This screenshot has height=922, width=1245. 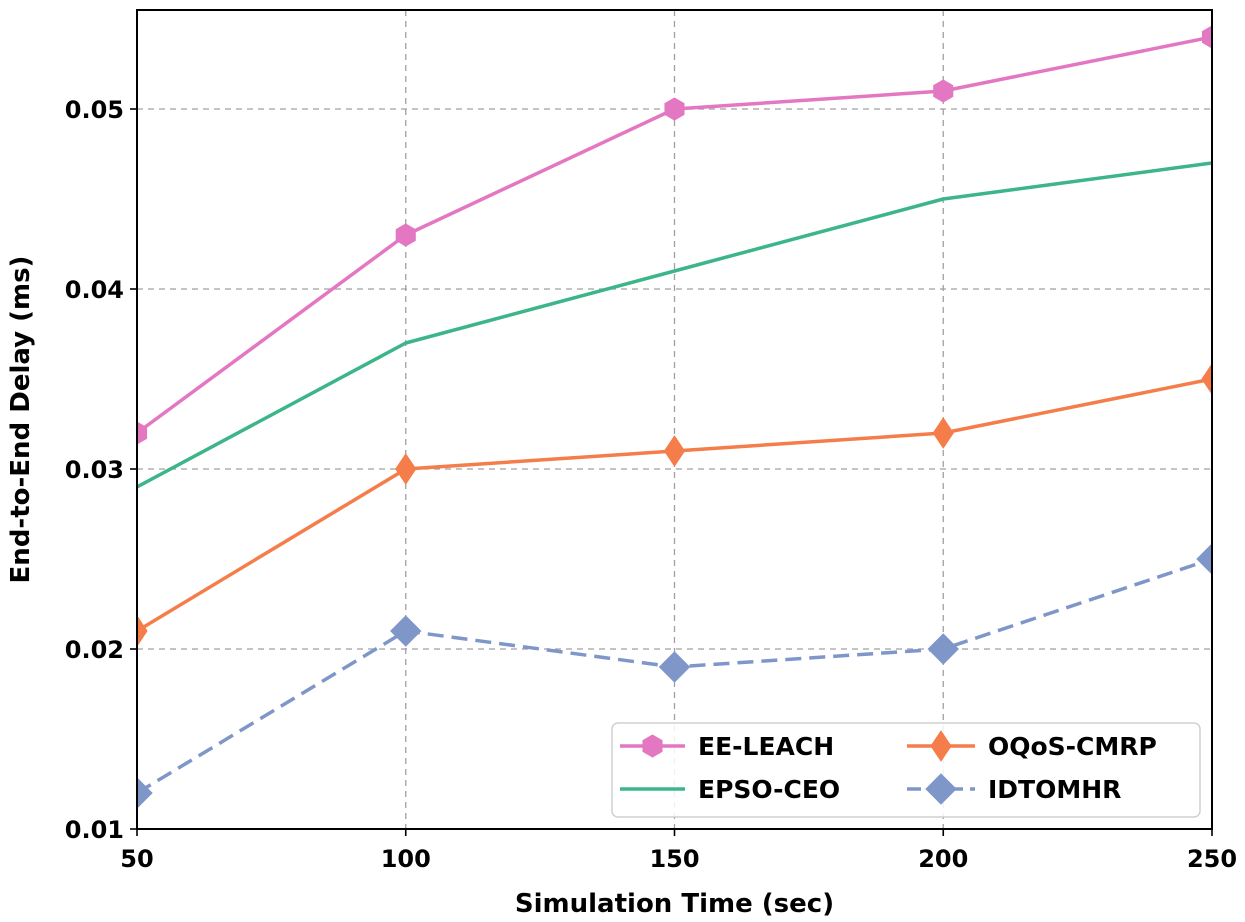 What do you see at coordinates (94, 830) in the screenshot?
I see `y-tick-label: 0.01` at bounding box center [94, 830].